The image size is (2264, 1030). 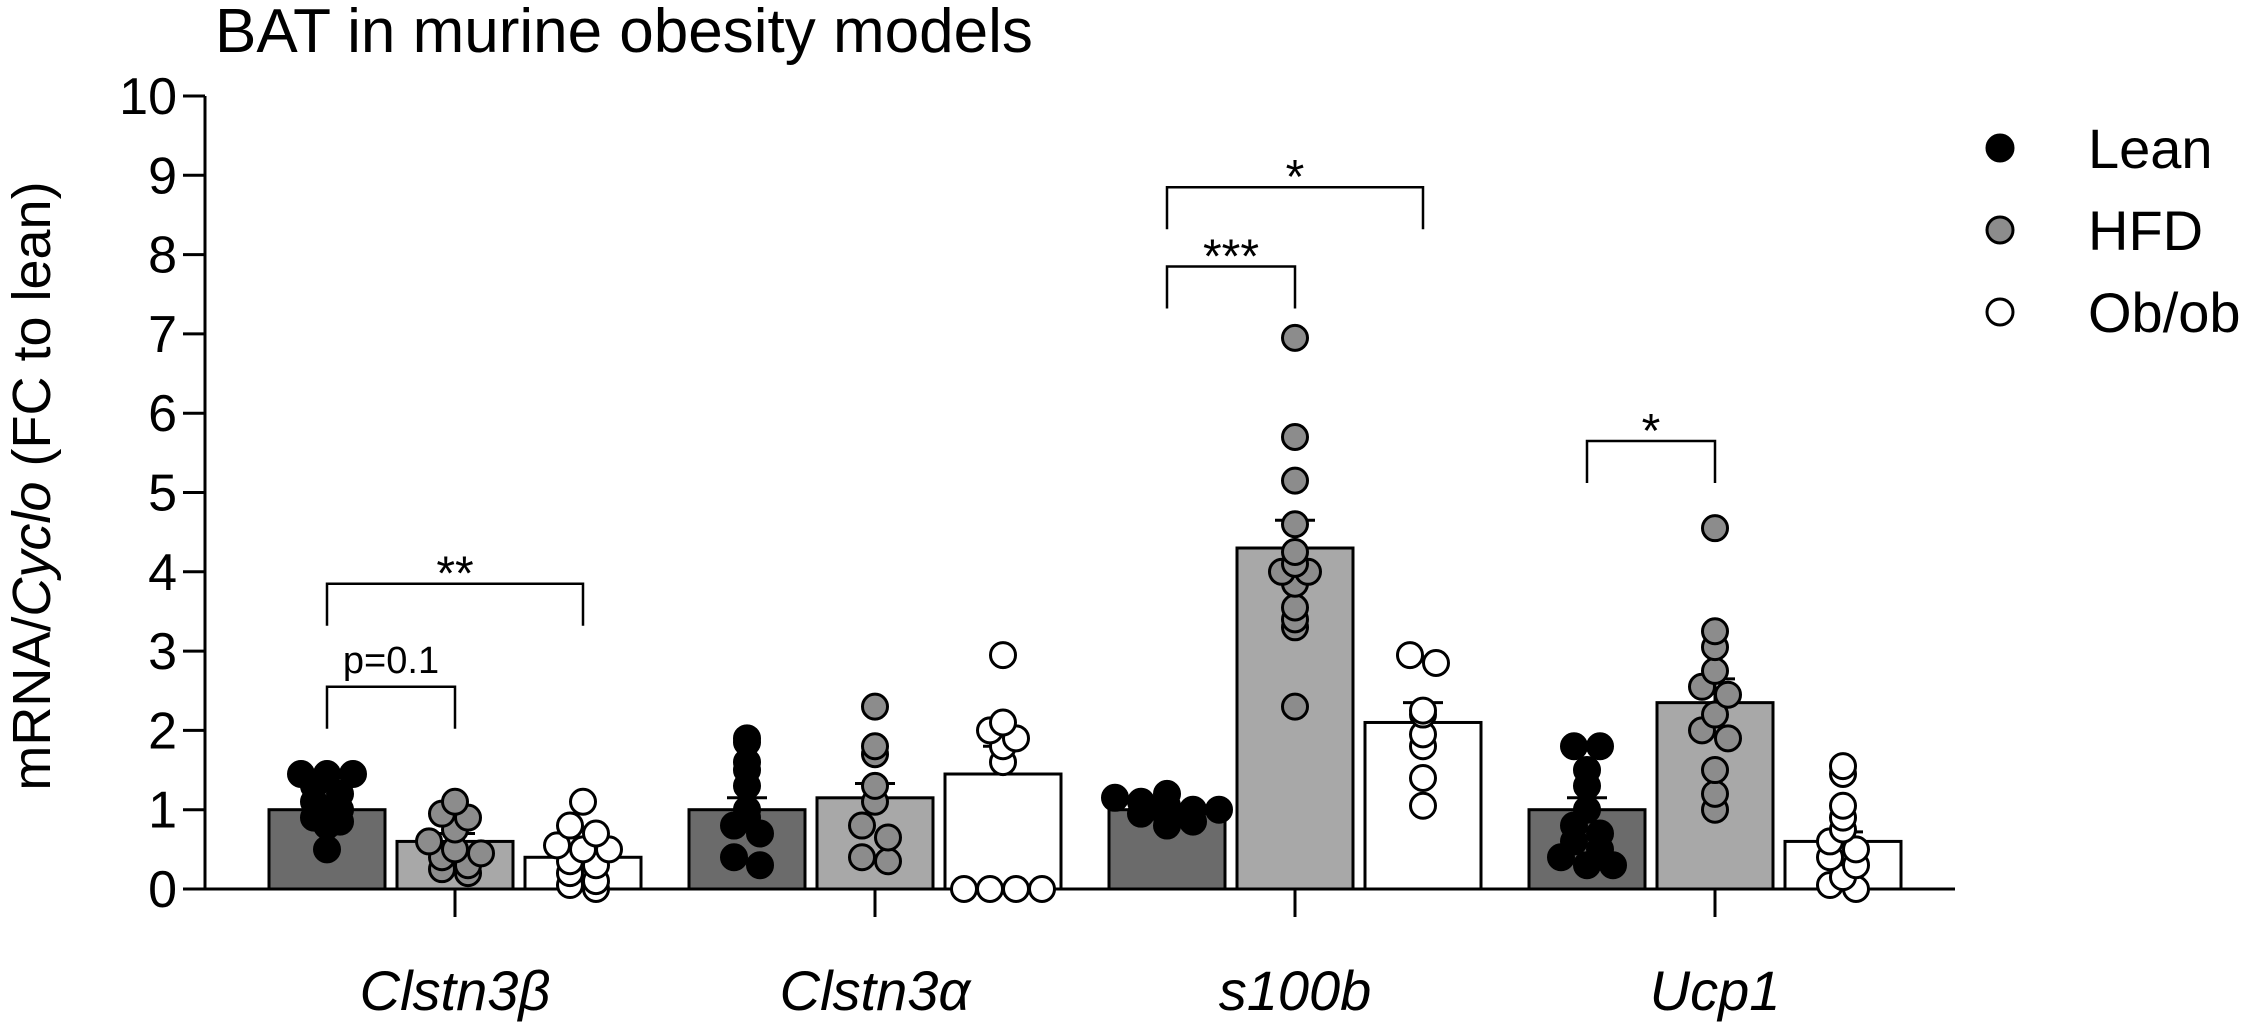 What do you see at coordinates (1080, 954) in the screenshot?
I see `x-axis: Clstn3β Clstn3α s100b Ucp1` at bounding box center [1080, 954].